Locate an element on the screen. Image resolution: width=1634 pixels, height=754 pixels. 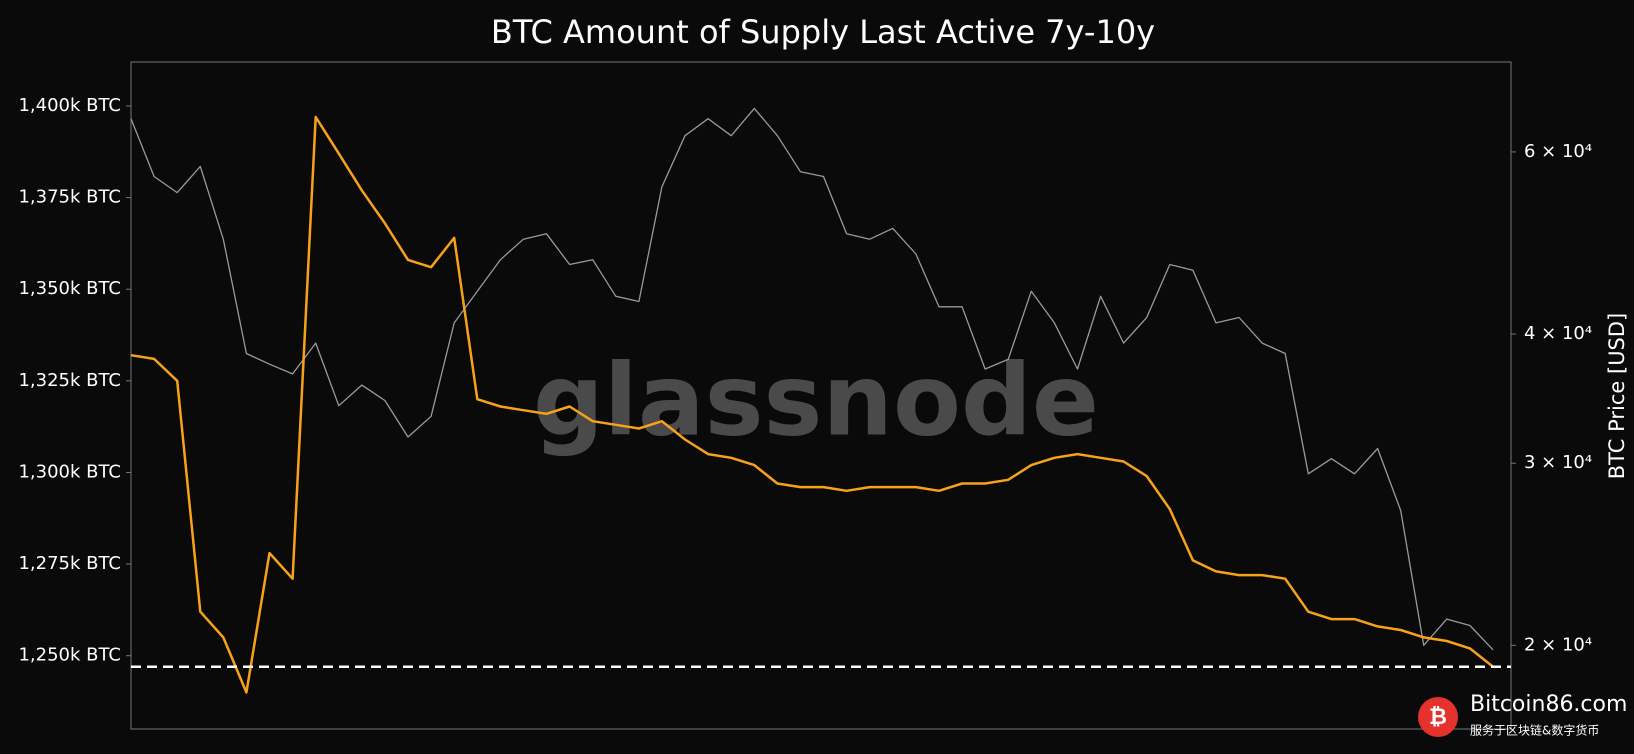
logo-icon is located at coordinates (1438, 717).